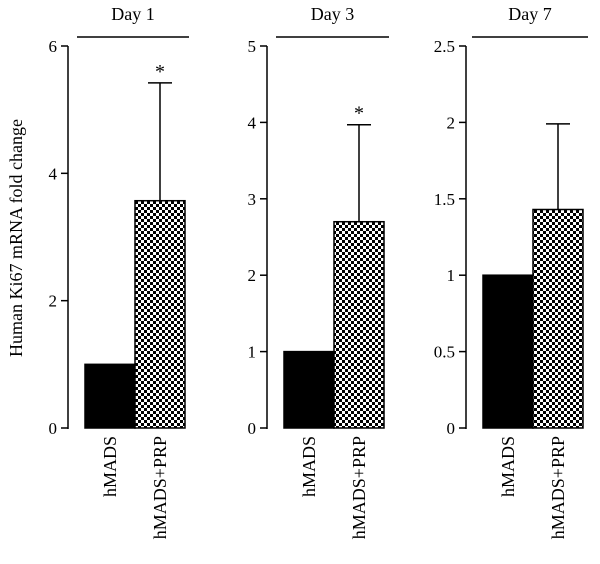 The height and width of the screenshot is (564, 600). I want to click on y-tick-label: 5, so click(252, 46).